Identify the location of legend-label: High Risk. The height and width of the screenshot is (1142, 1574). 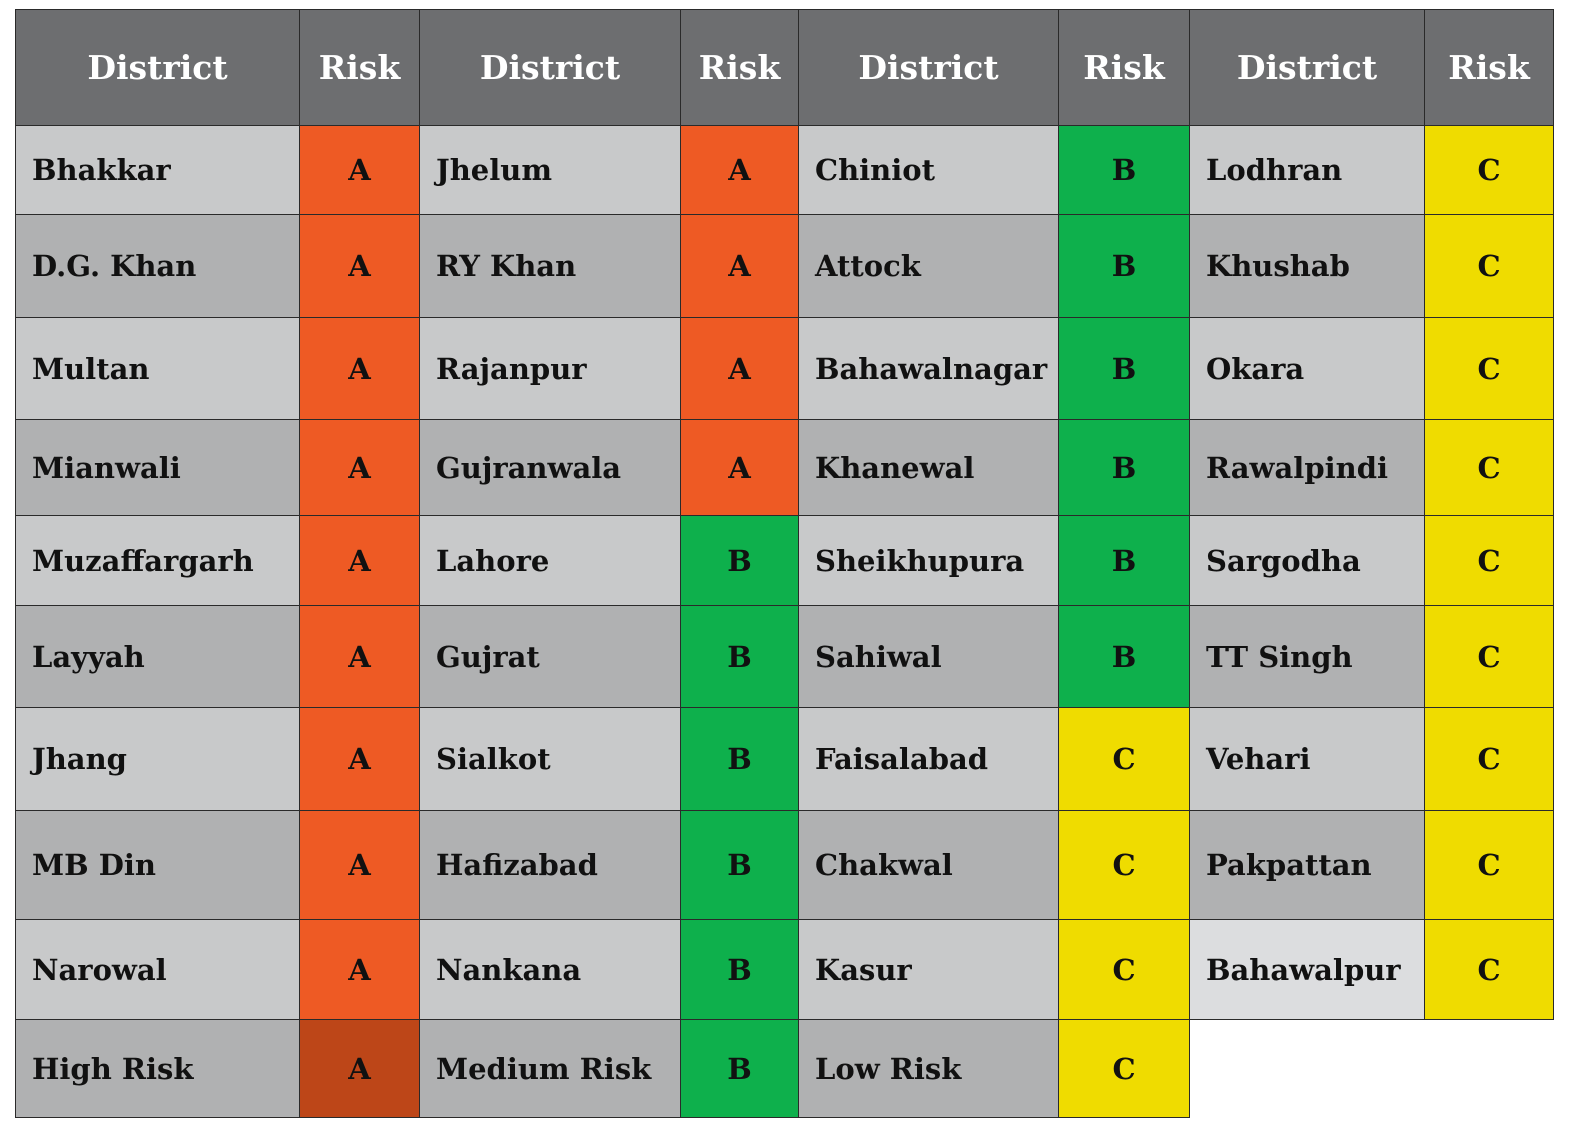
(157, 1068).